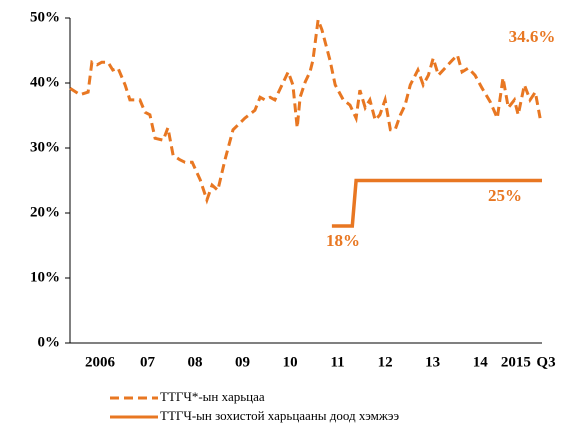 This screenshot has width=570, height=429. What do you see at coordinates (545, 362) in the screenshot?
I see `x-tick-label: Q3` at bounding box center [545, 362].